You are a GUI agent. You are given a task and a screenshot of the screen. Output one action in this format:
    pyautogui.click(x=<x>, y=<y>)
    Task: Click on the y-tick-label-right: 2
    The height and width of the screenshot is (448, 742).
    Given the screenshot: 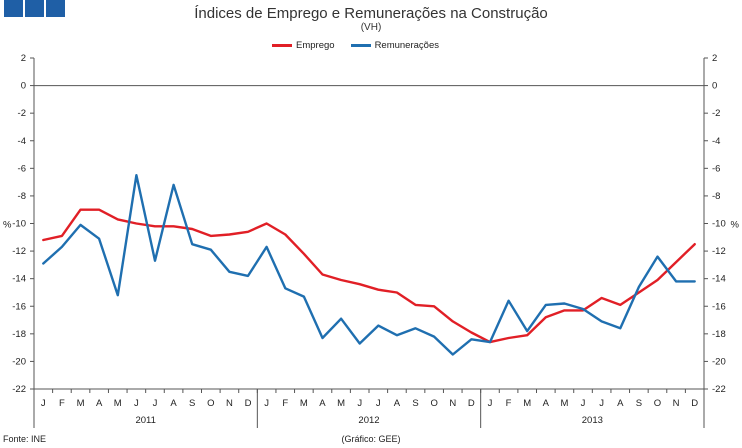 What is the action you would take?
    pyautogui.click(x=714, y=58)
    